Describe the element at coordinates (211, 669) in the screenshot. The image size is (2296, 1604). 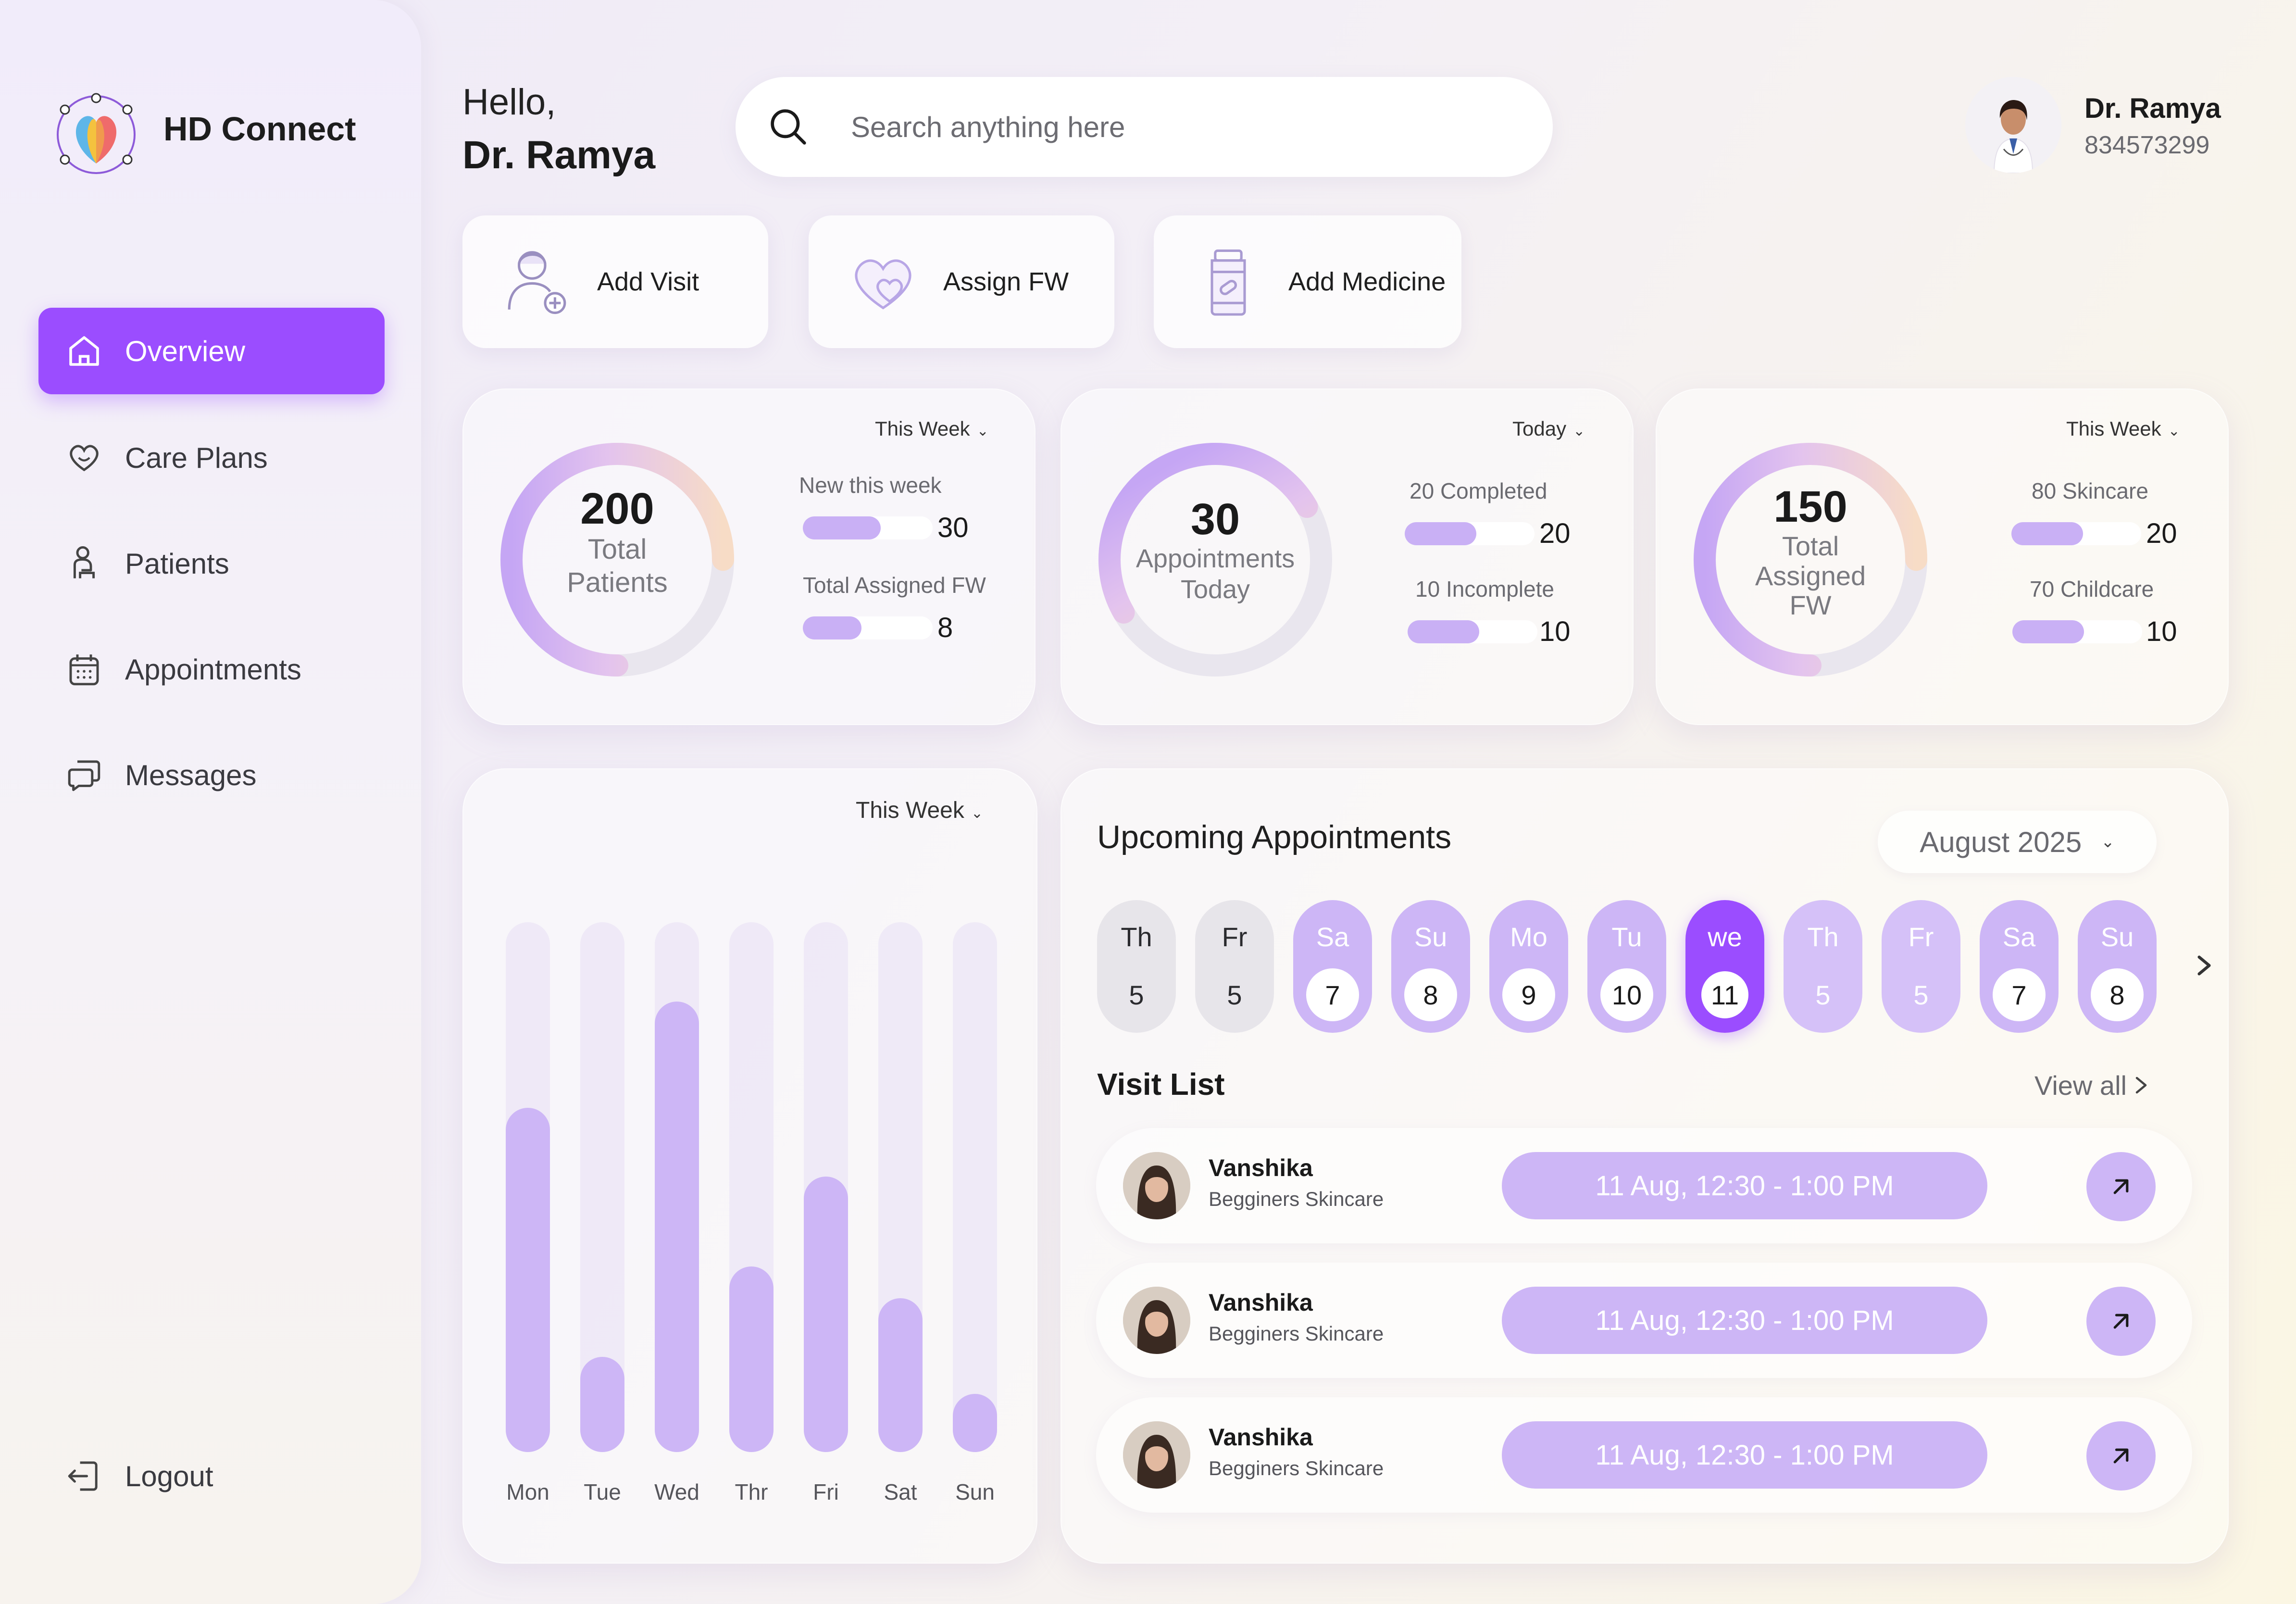
I see `sidebar-item-appointments: Appointments` at that location.